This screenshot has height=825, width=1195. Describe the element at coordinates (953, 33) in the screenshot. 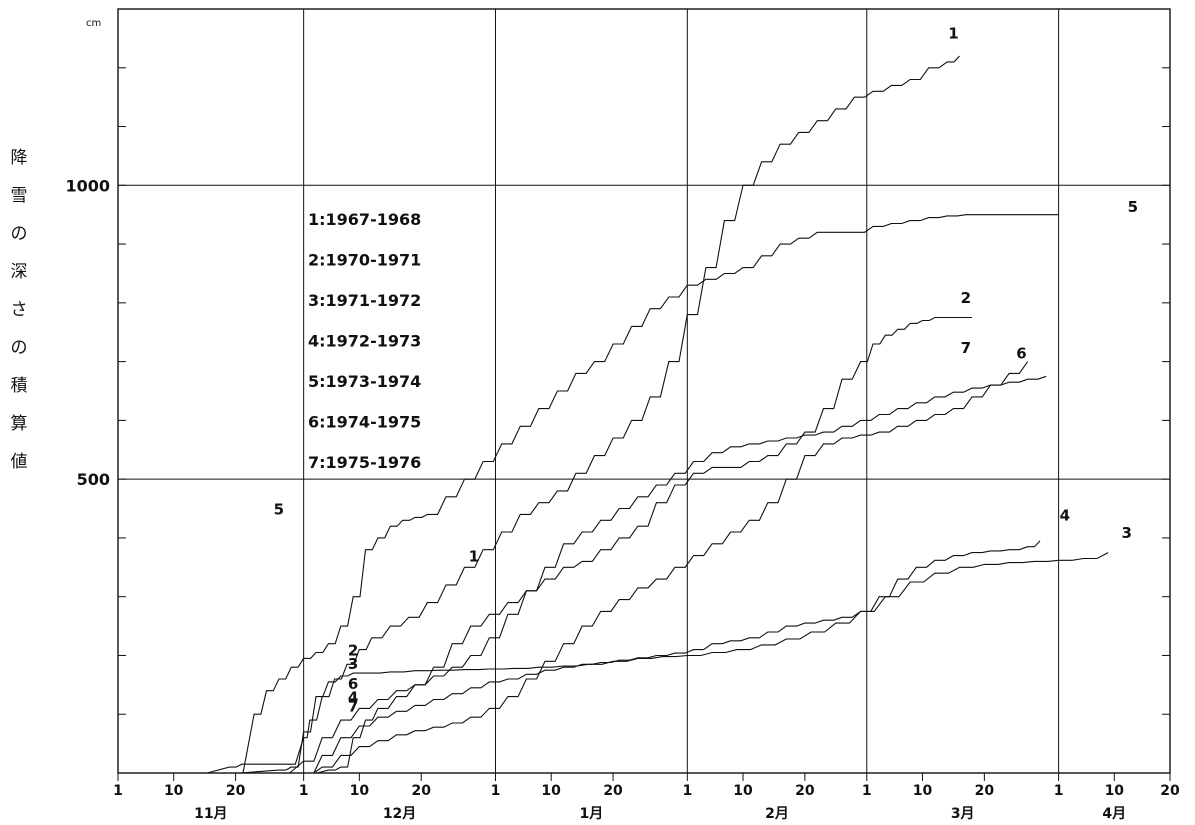

I see `series-end-label-1: 1` at that location.